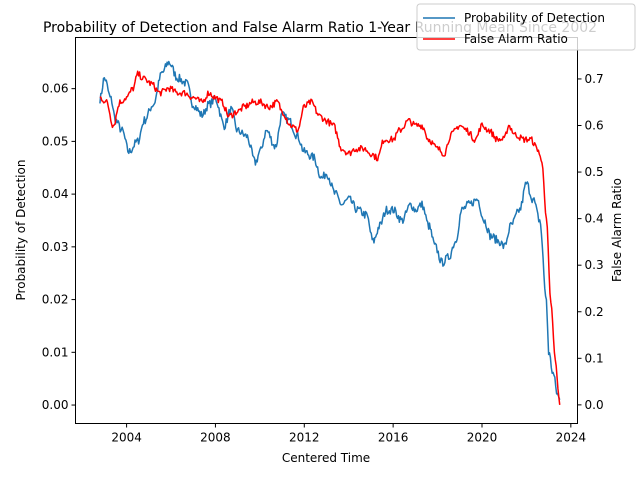 This screenshot has height=480, width=640. What do you see at coordinates (594, 126) in the screenshot?
I see `y-tick-label-right: 0.6` at bounding box center [594, 126].